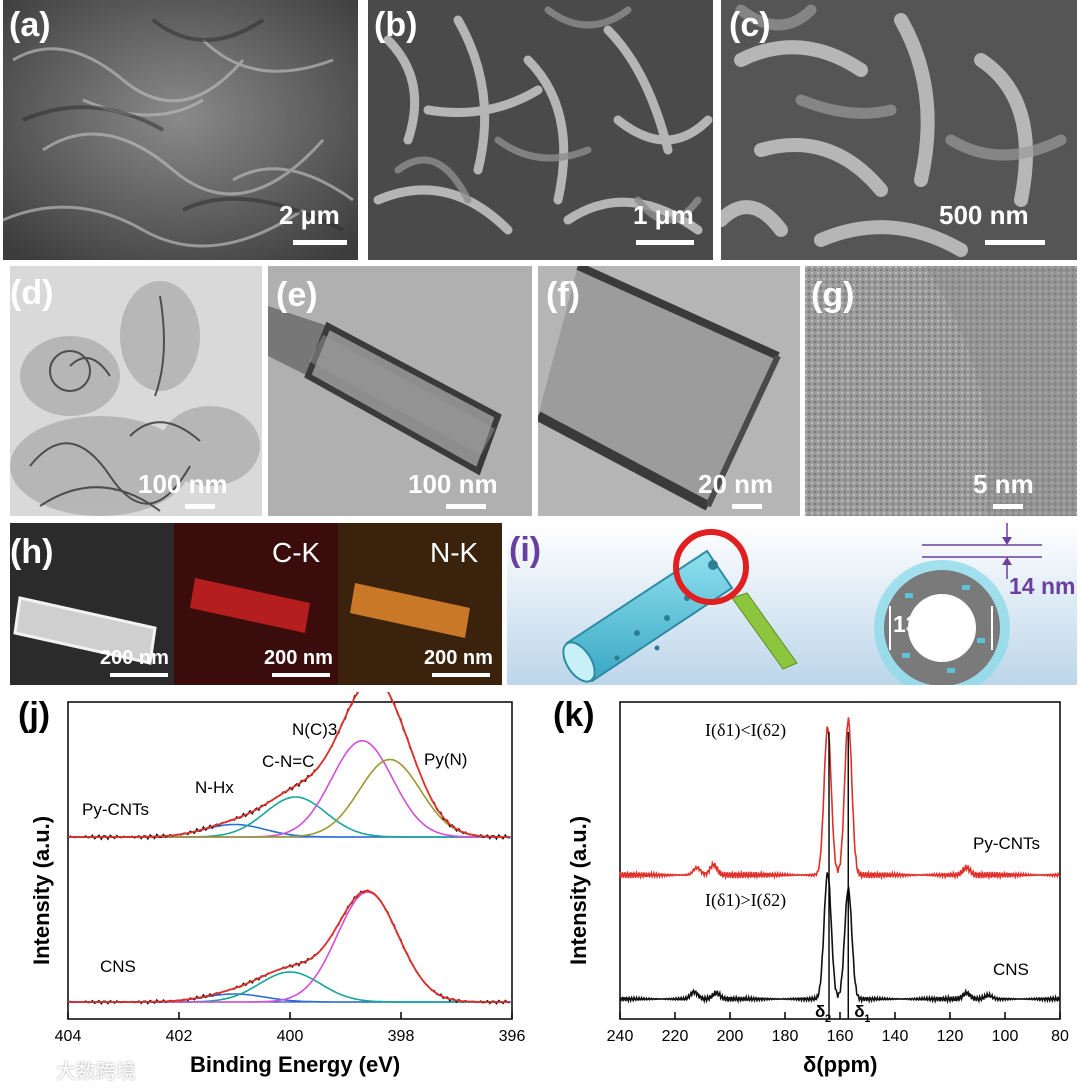 This screenshot has width=1080, height=1088. I want to click on nmr-x-tick-label: 140, so click(895, 1036).